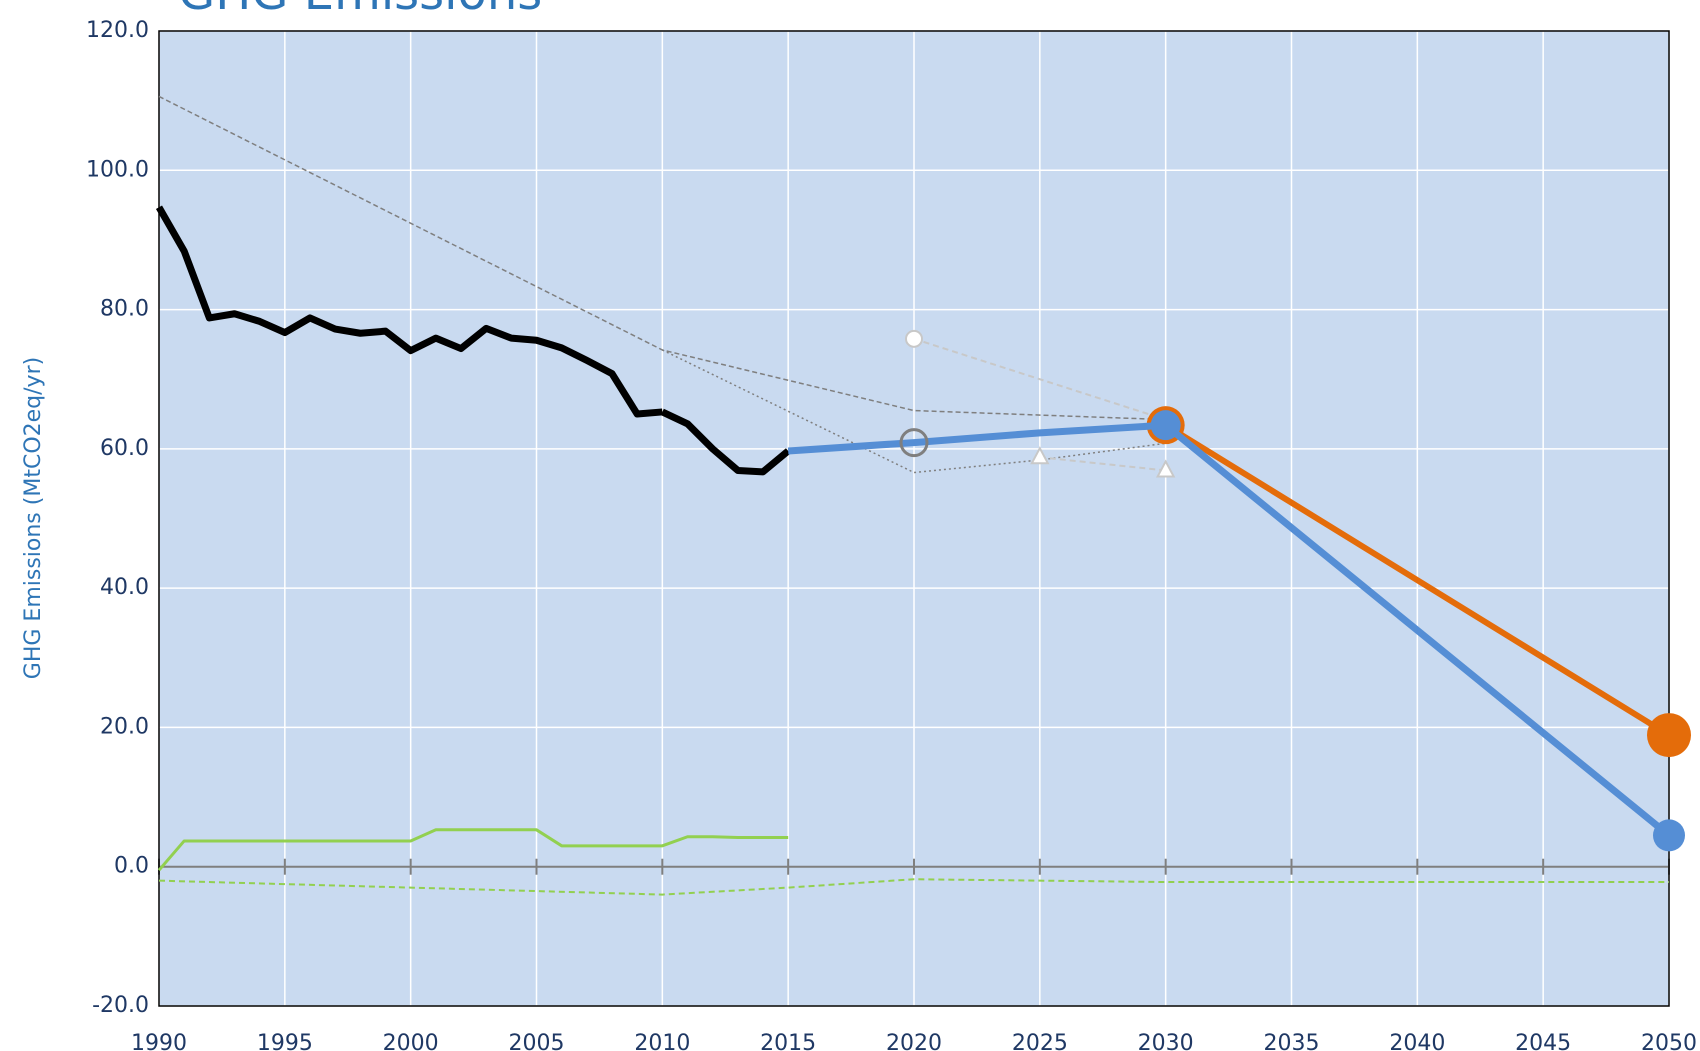 The width and height of the screenshot is (1700, 1051). I want to click on y-axis-label: GHG Emissions (MtCO2eq/yr), so click(33, 518).